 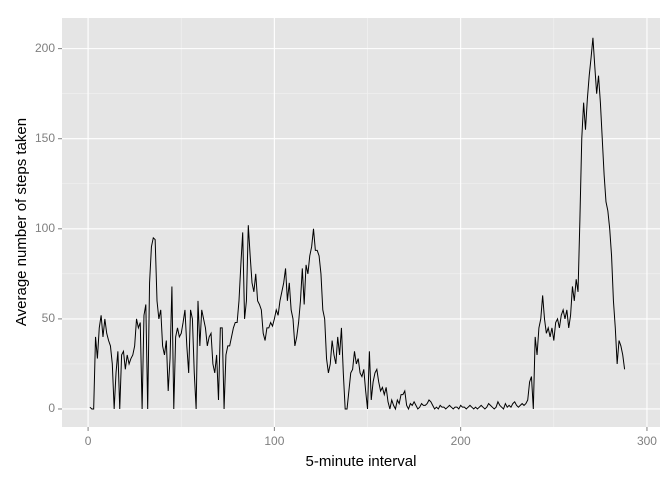 What do you see at coordinates (274, 441) in the screenshot?
I see `x-tick-label: 100` at bounding box center [274, 441].